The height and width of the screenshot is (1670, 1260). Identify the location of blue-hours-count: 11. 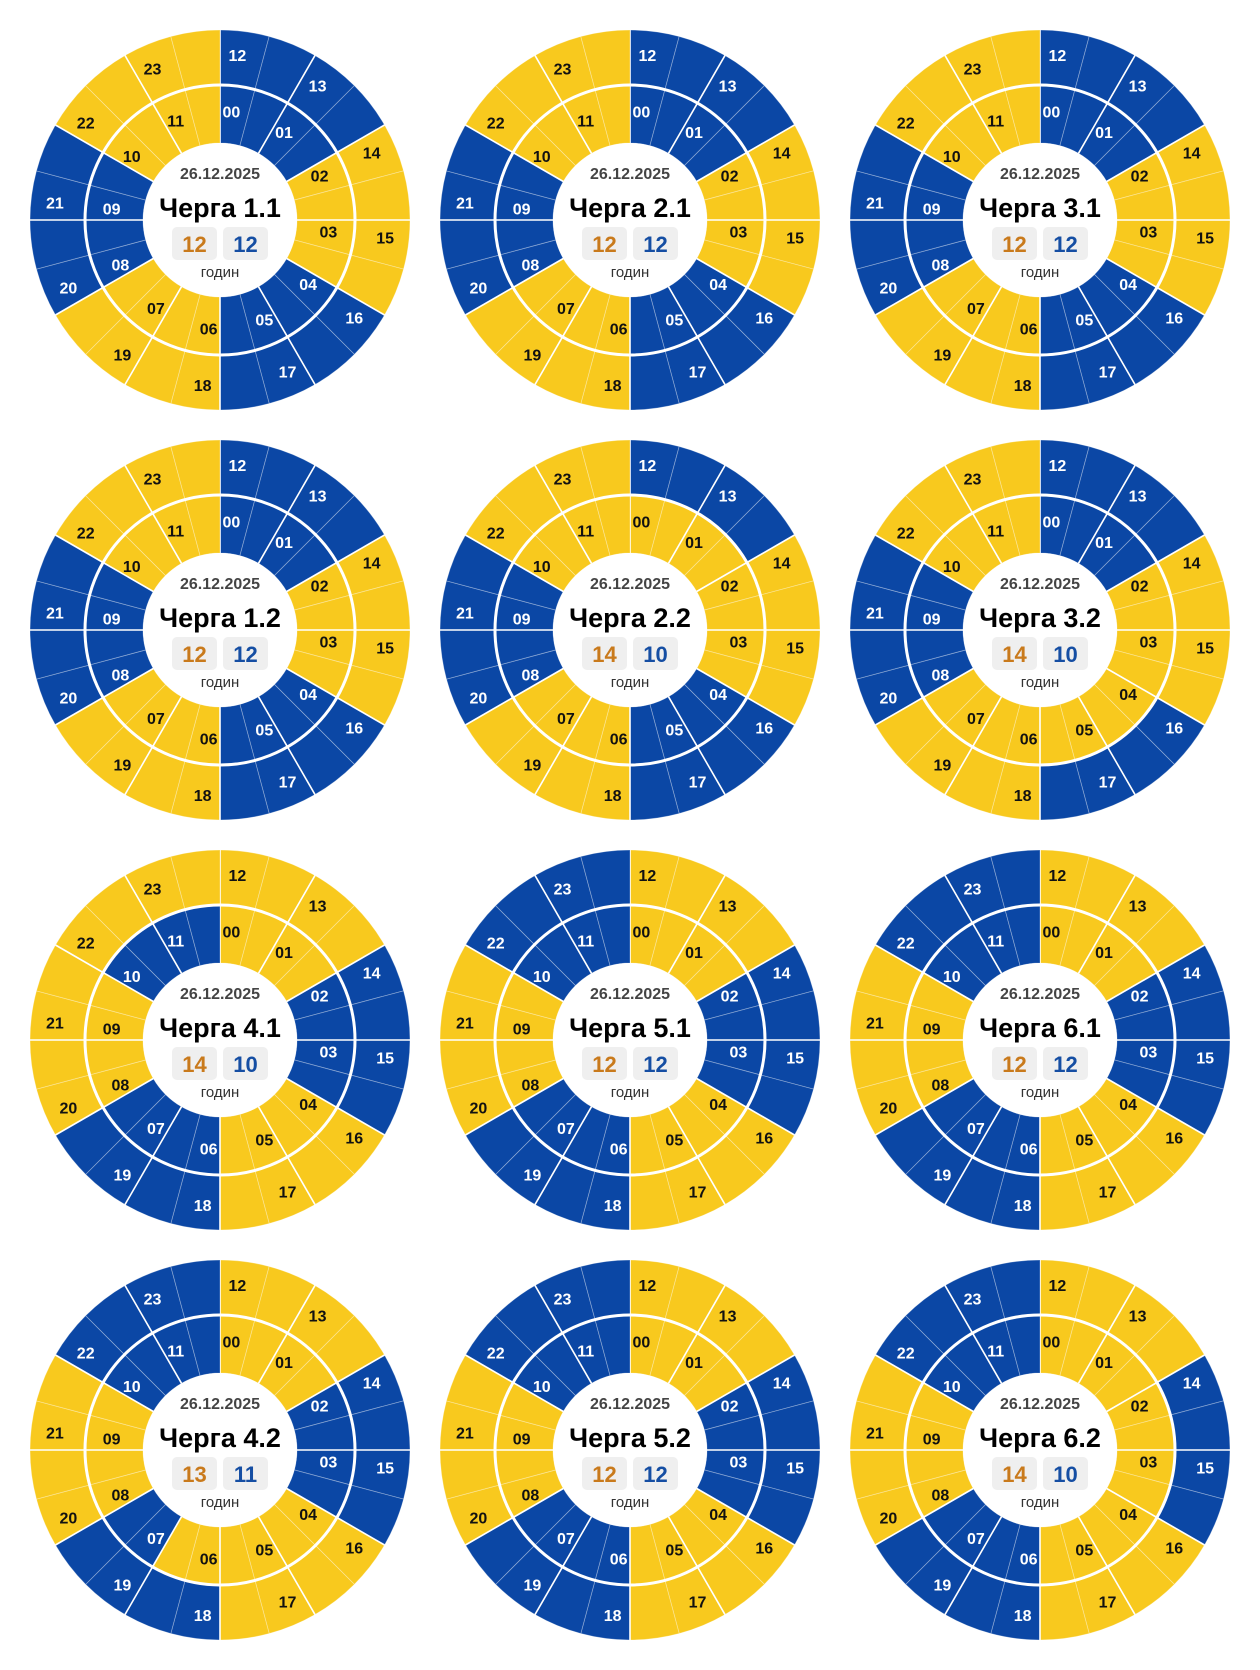
(245, 1474).